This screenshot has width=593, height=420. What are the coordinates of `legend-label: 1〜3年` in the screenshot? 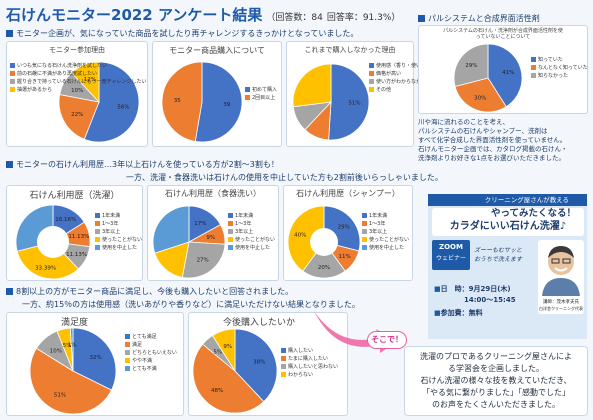 It's located at (243, 224).